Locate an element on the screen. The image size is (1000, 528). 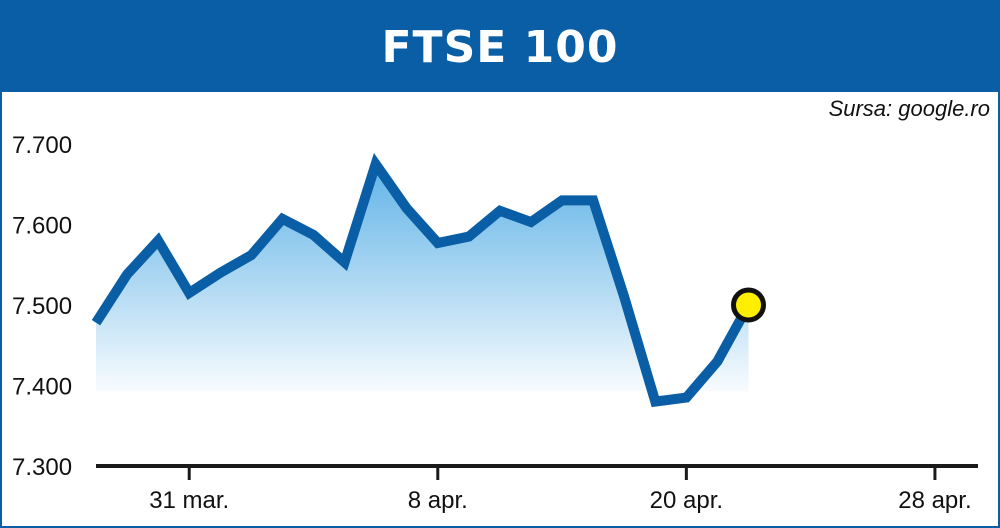
chart-title: FTSE 100 is located at coordinates (500, 47).